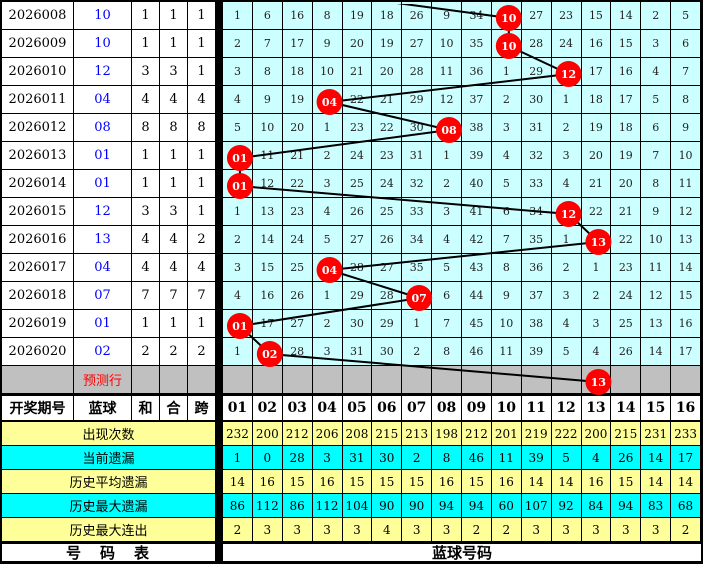 The image size is (703, 564). What do you see at coordinates (146, 296) in the screenshot?
I see `sum-cell: 7` at bounding box center [146, 296].